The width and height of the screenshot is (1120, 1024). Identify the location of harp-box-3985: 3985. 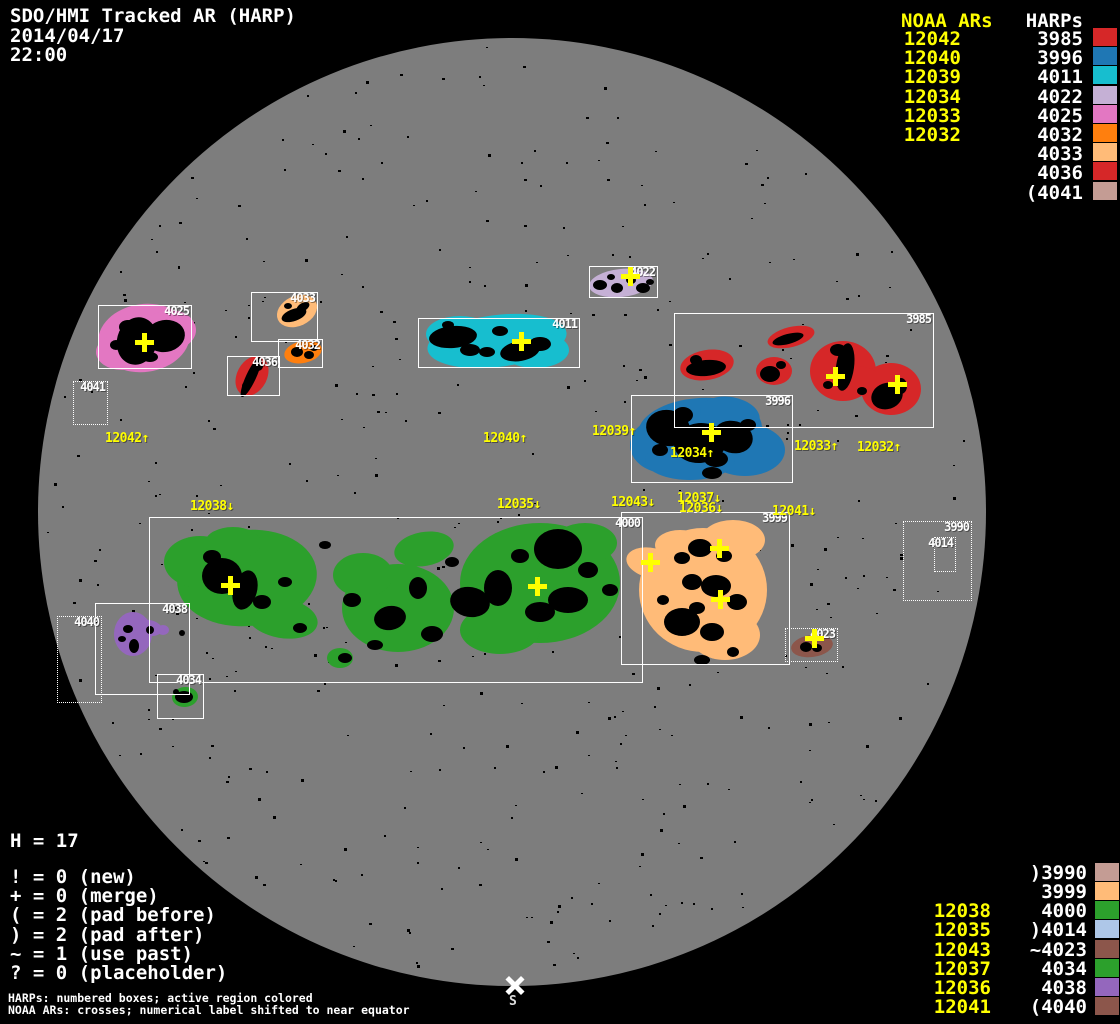
(804, 370).